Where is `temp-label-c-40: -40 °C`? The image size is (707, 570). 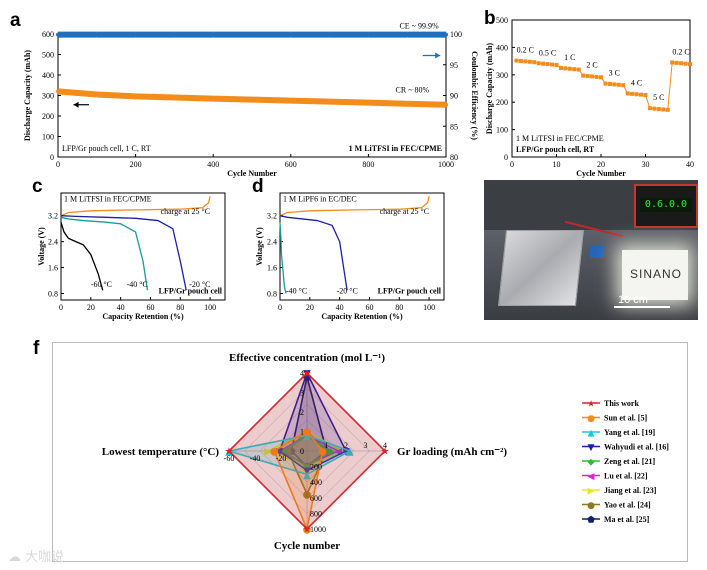
temp-label-c-40: -40 °C is located at coordinates (137, 284).